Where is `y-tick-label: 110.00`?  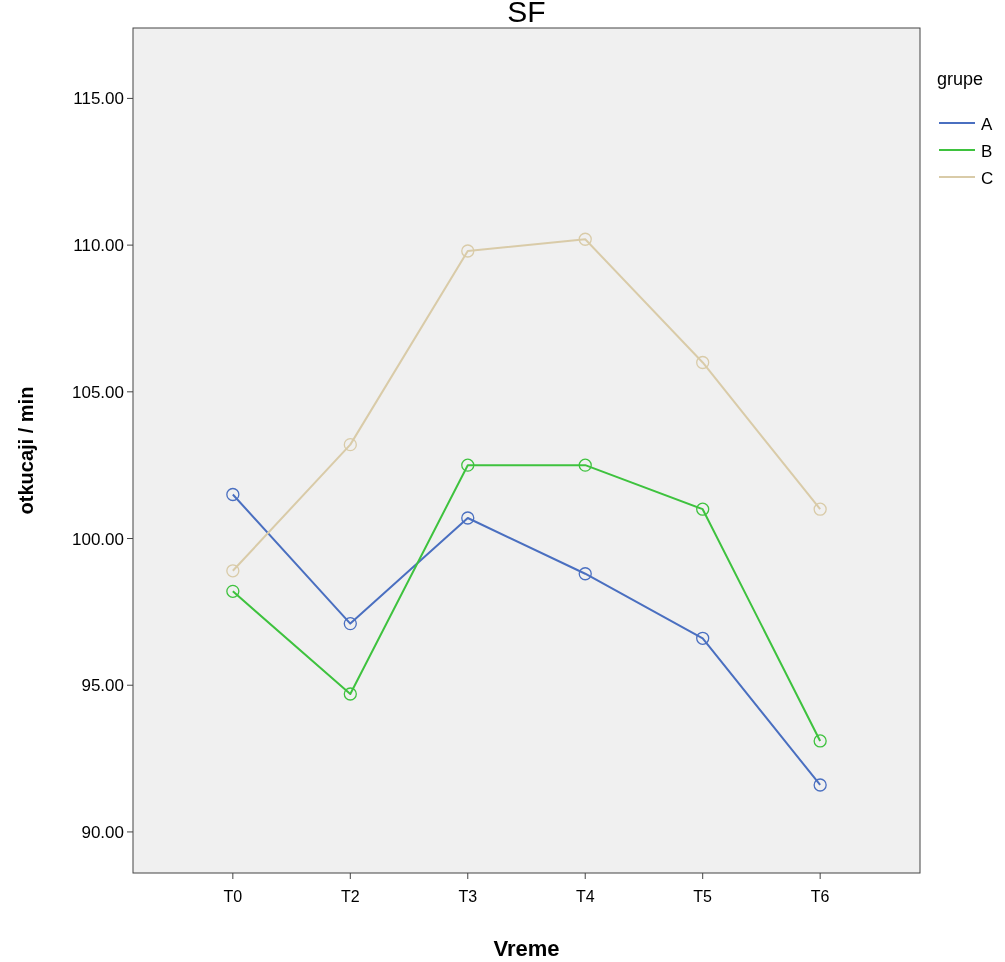 y-tick-label: 110.00 is located at coordinates (98, 246).